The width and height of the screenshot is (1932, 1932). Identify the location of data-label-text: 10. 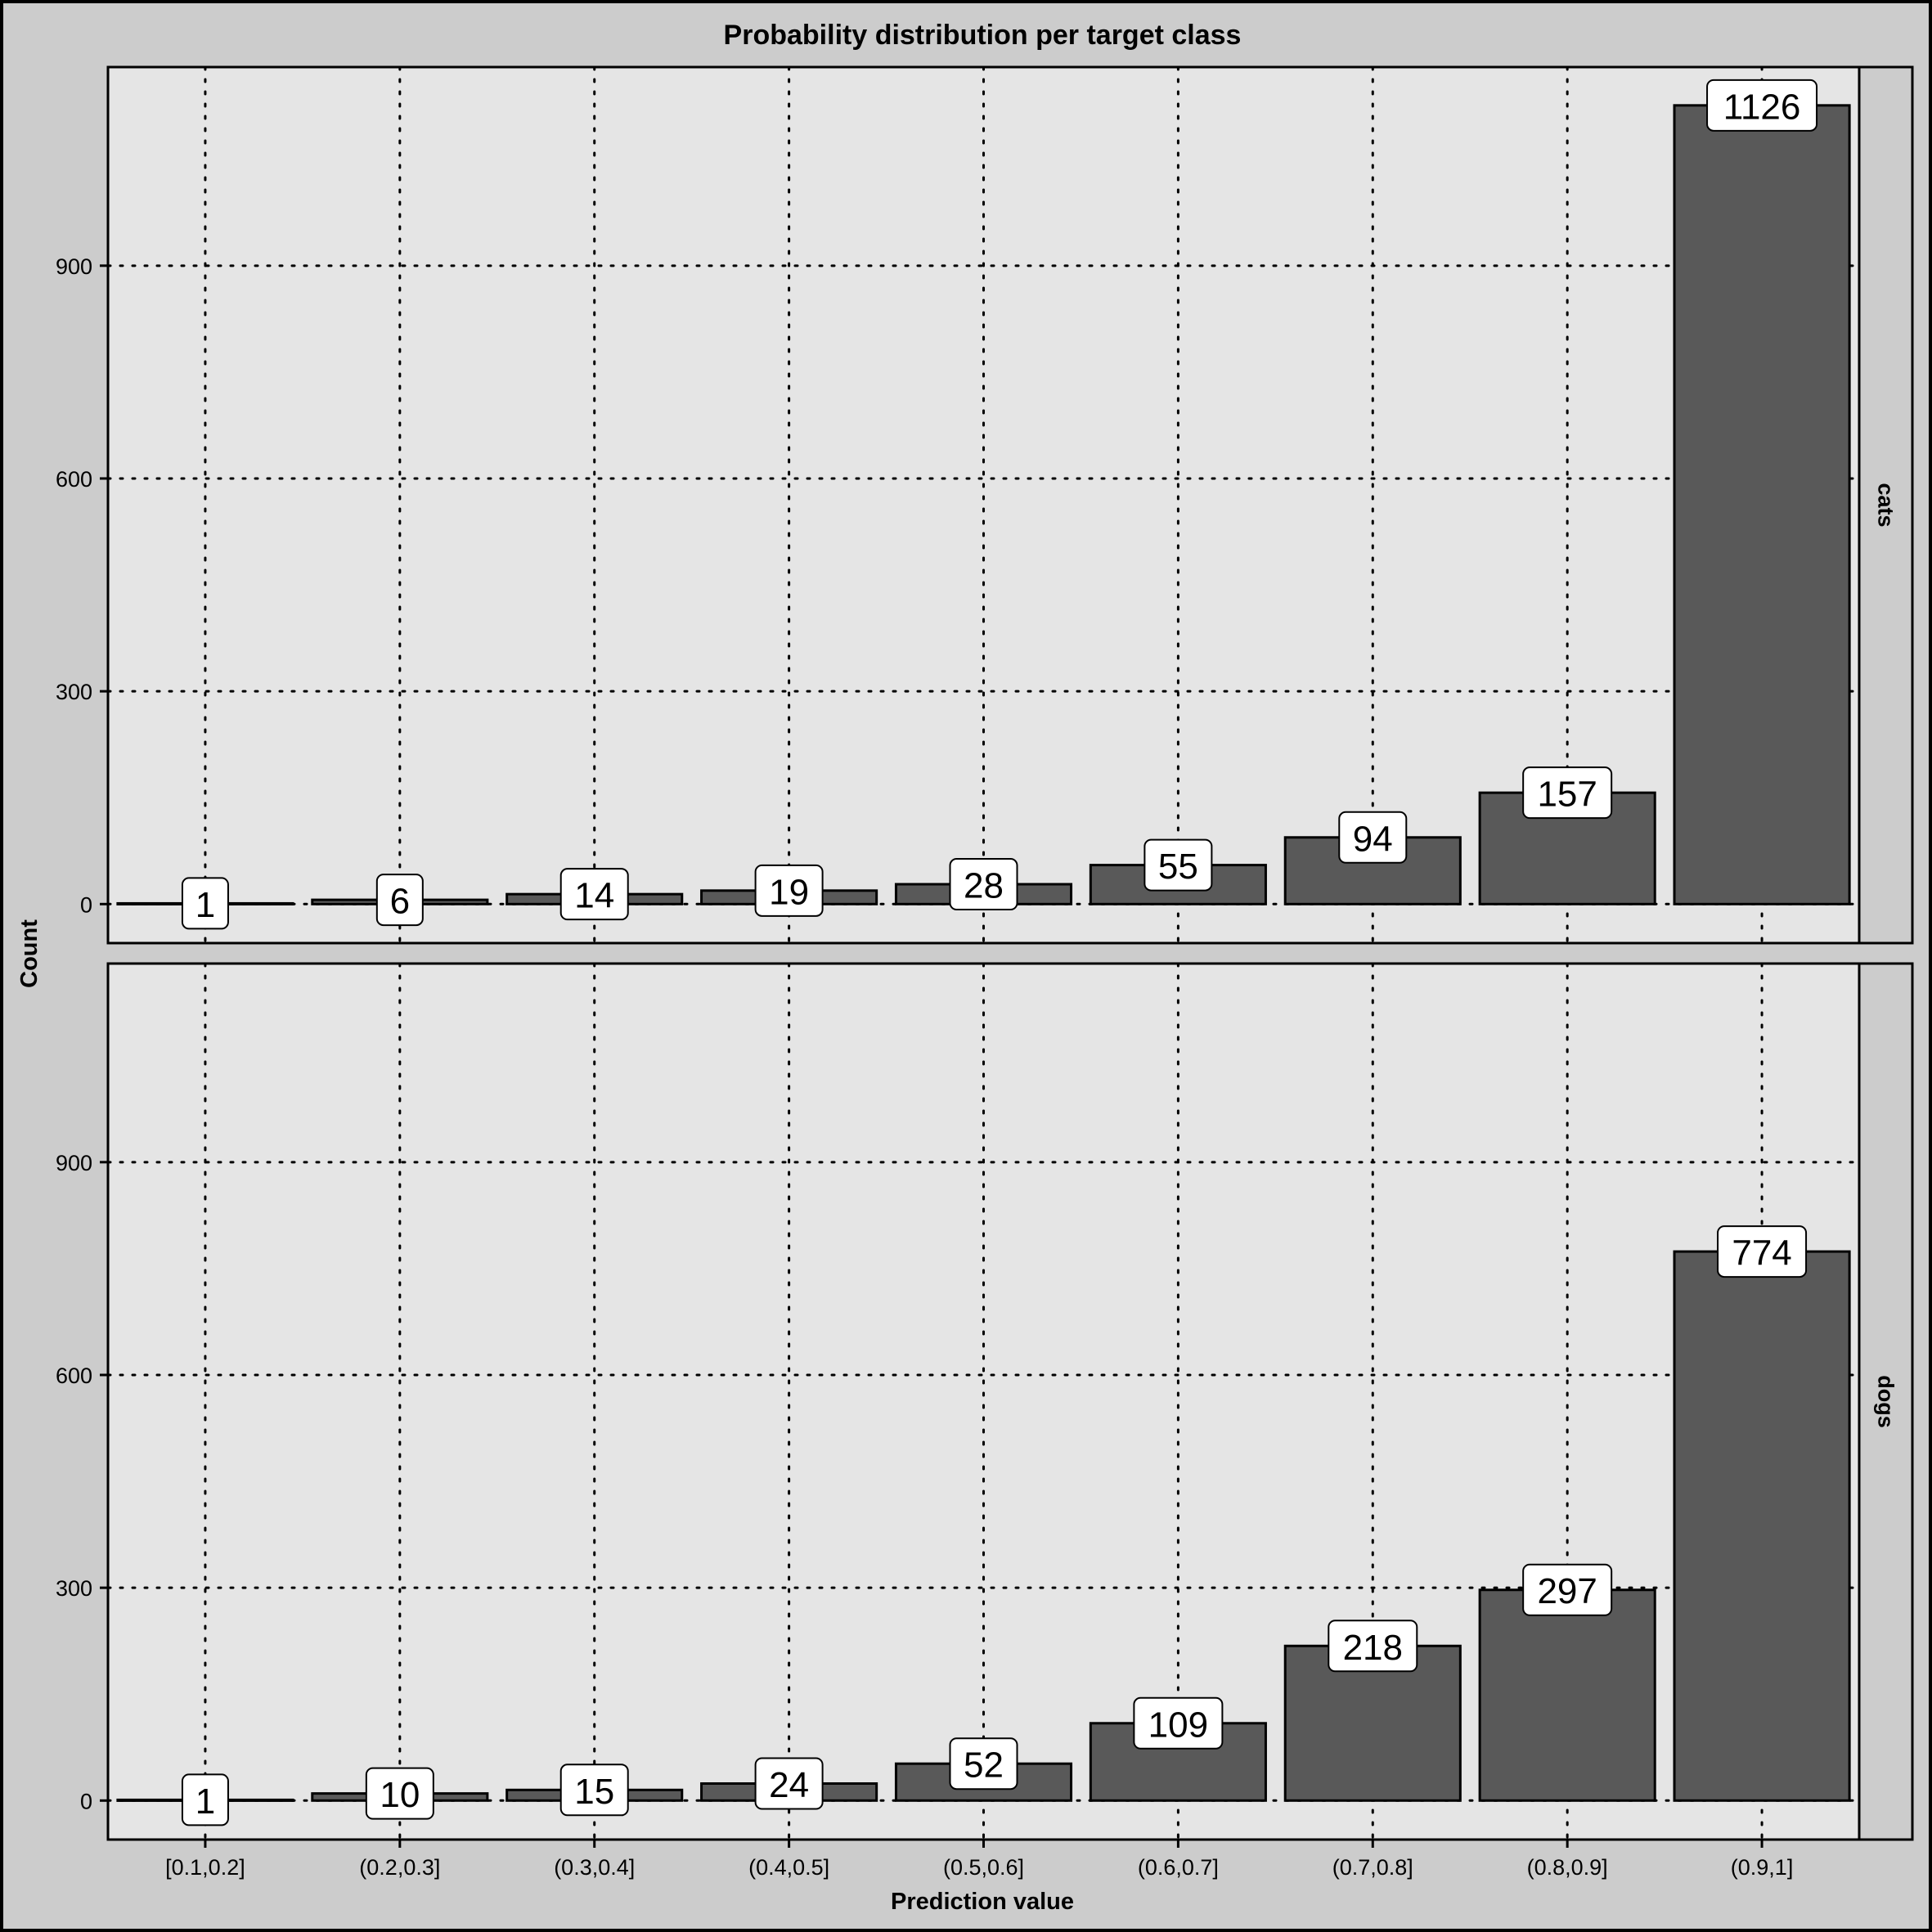
(400, 1795).